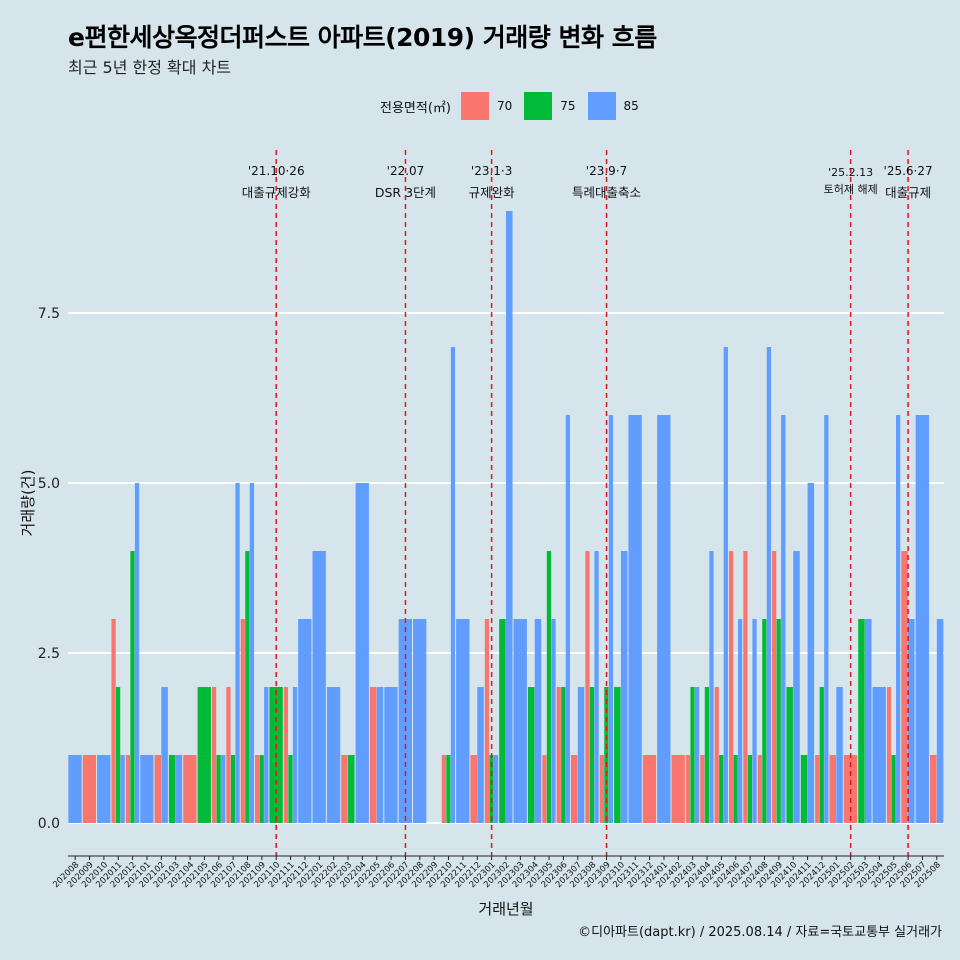 The image size is (960, 960). Describe the element at coordinates (504, 106) in the screenshot. I see `legend-label-70: 70` at that location.